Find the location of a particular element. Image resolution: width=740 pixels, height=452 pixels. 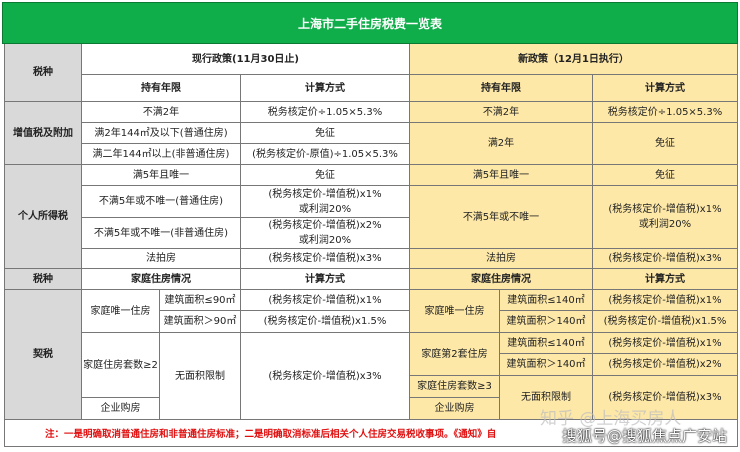

deed-old-area-le: 建筑面积≤90㎡ is located at coordinates (200, 300).